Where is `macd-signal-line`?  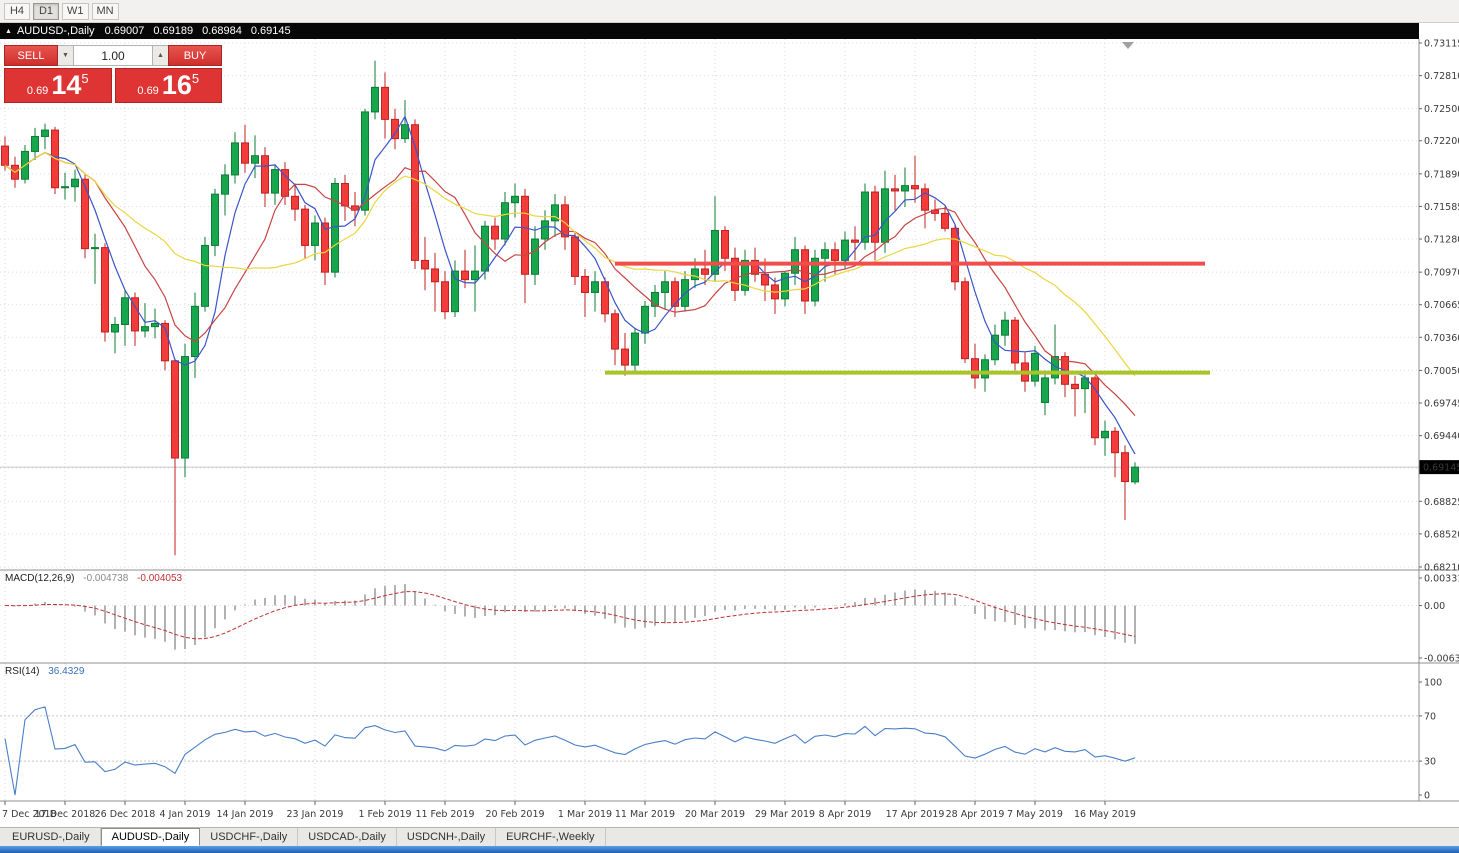
macd-signal-line is located at coordinates (570, 615).